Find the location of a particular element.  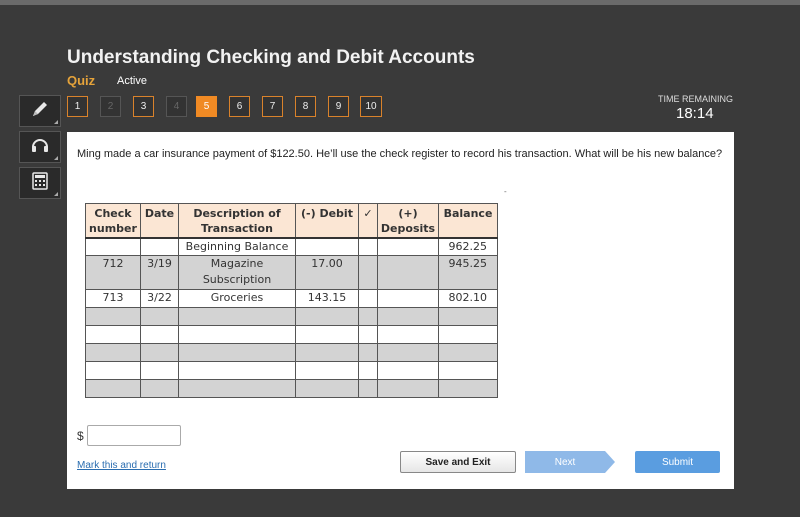

table-row: 712 3/19 Magazine Subscription 17.00 945.25 is located at coordinates (291, 272).